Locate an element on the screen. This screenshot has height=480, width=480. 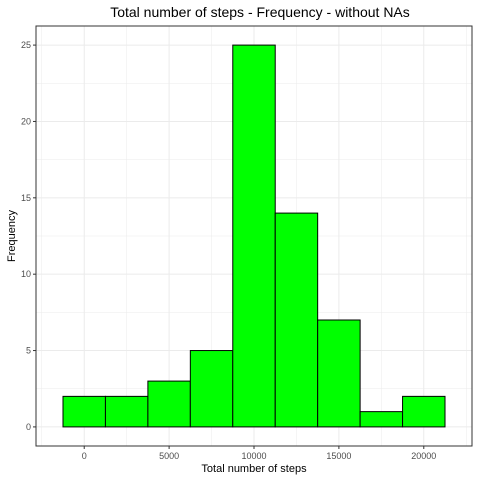
y-tick-label: 15 is located at coordinates (26, 198).